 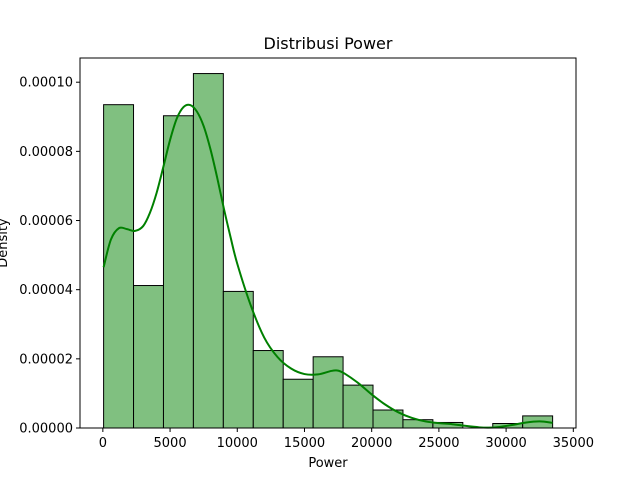 What do you see at coordinates (170, 443) in the screenshot?
I see `x-tick-label: 5000` at bounding box center [170, 443].